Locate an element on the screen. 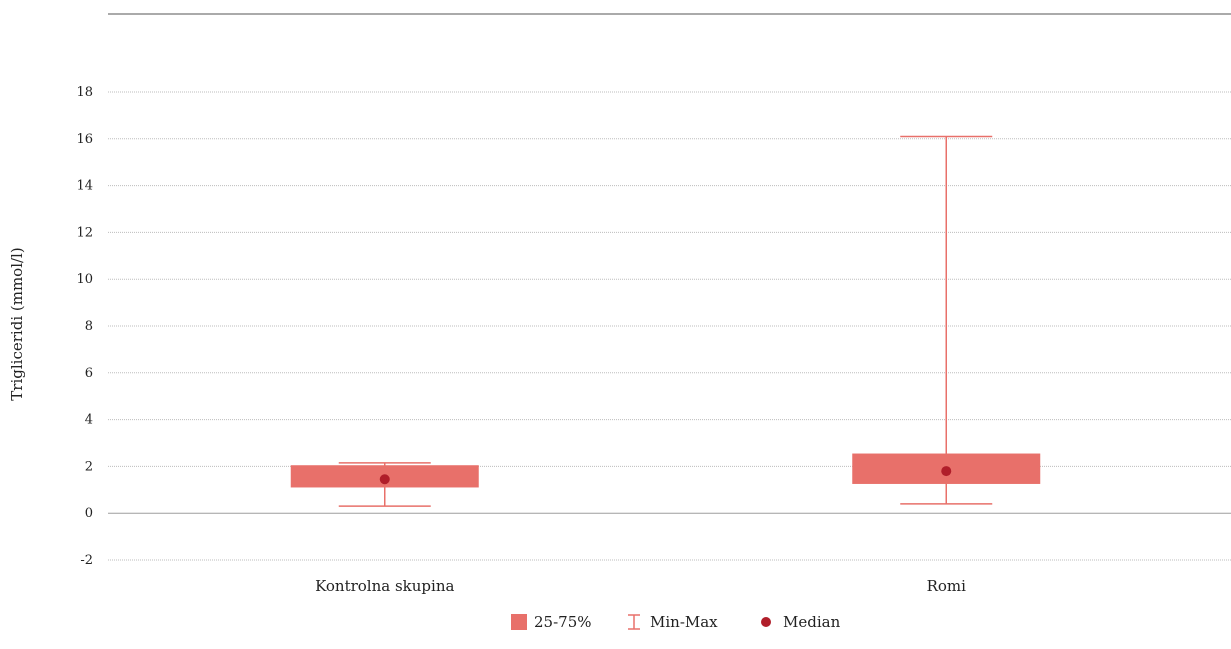 The width and height of the screenshot is (1231, 649). category-label: Romi is located at coordinates (947, 586).